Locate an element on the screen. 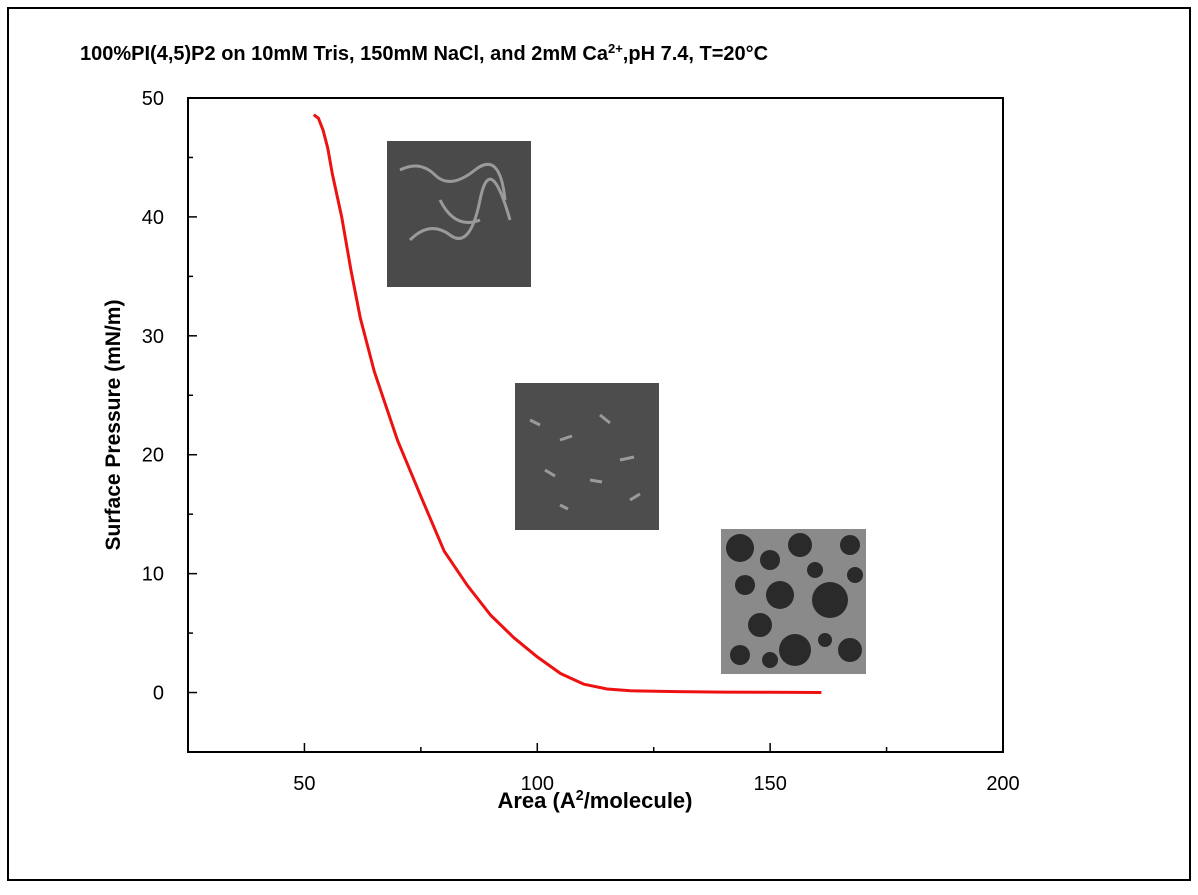 This screenshot has width=1198, height=895. x-tick-label: 100 is located at coordinates (537, 784).